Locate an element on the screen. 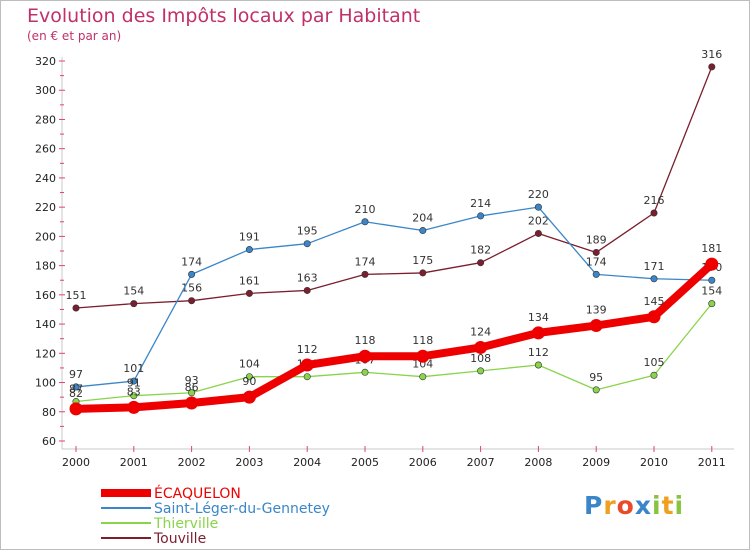  data-label: 95 is located at coordinates (596, 377).